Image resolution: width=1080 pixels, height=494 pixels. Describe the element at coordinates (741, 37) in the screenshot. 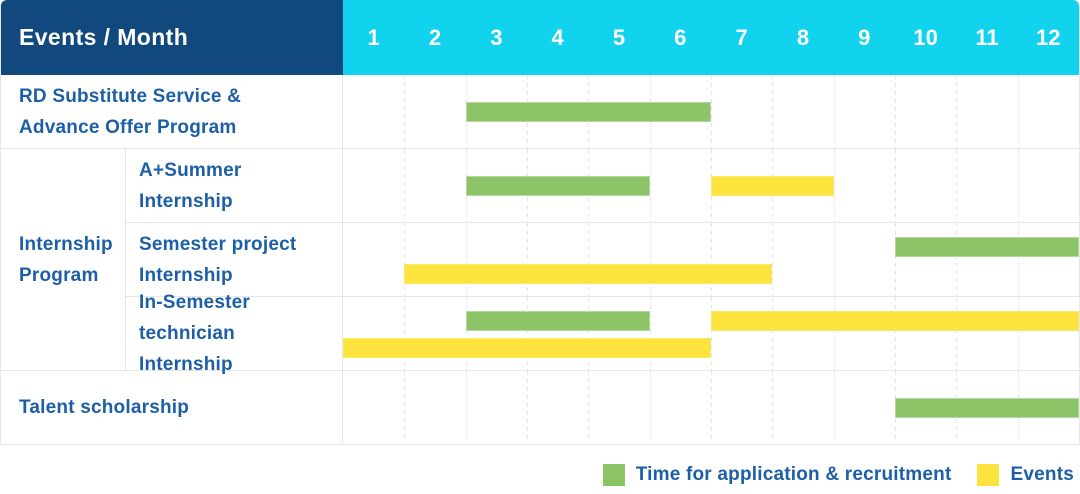

I see `month-label: 7` at that location.